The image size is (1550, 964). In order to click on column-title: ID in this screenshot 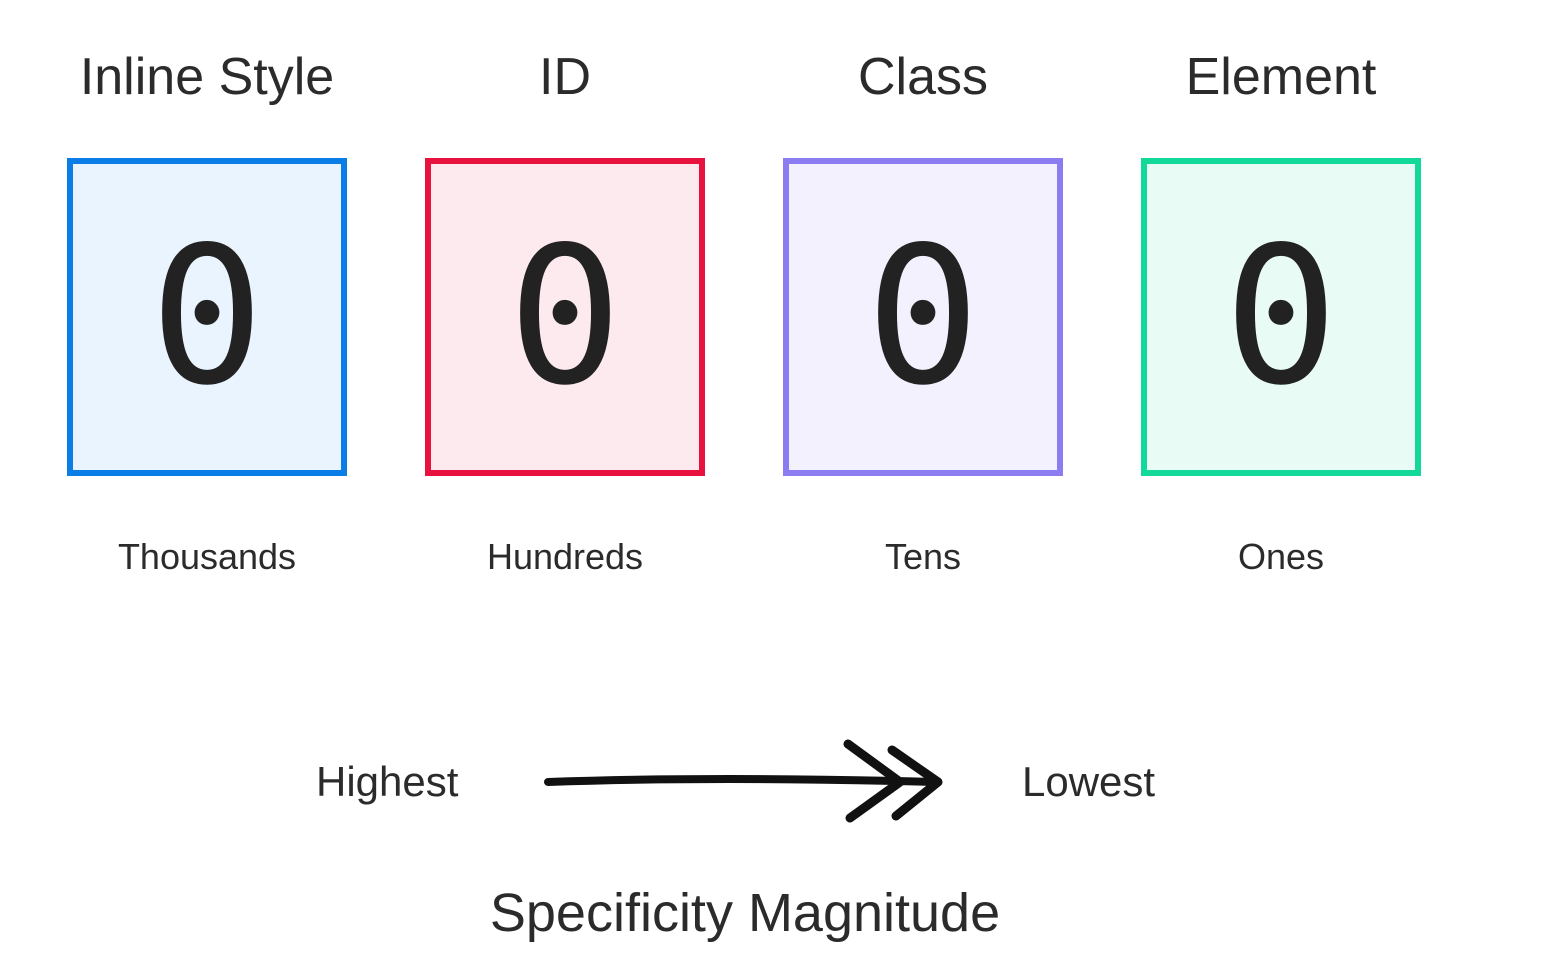, I will do `click(565, 77)`.